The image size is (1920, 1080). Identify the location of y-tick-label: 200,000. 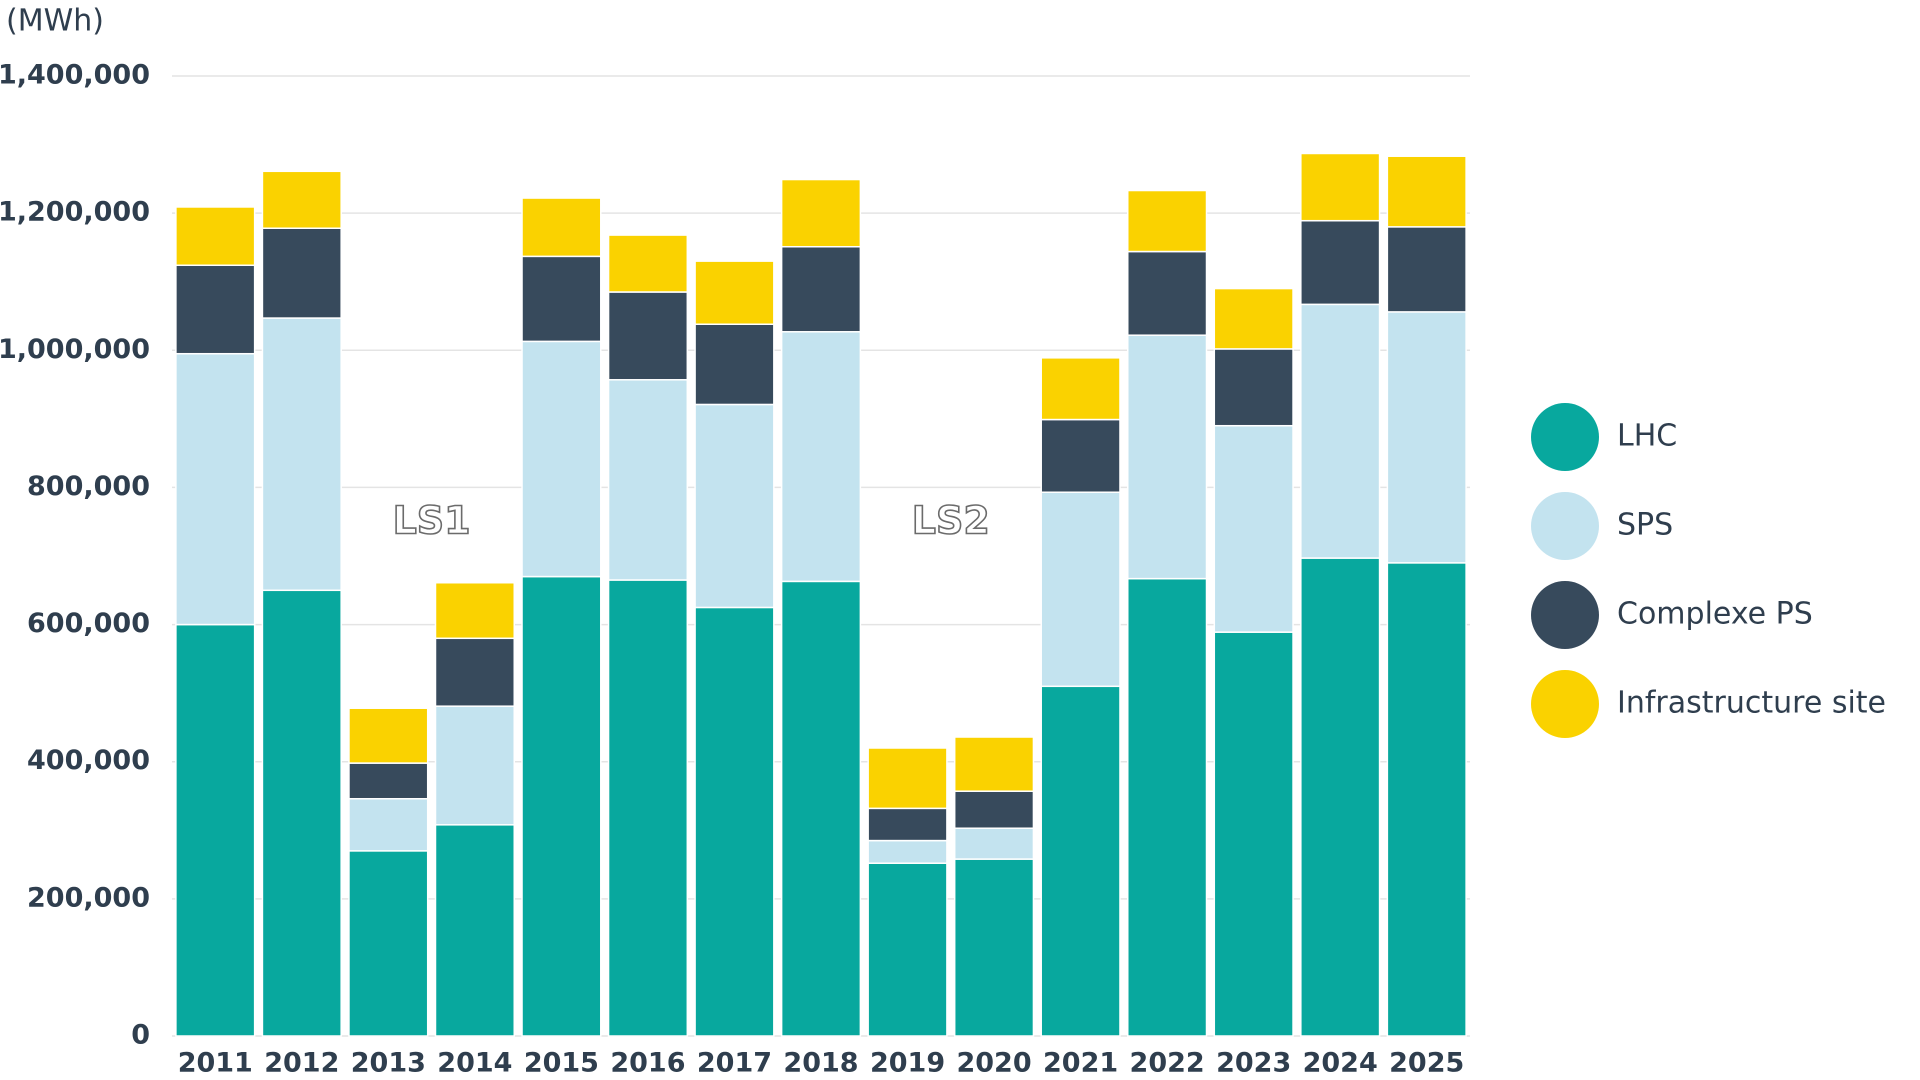
(88, 897).